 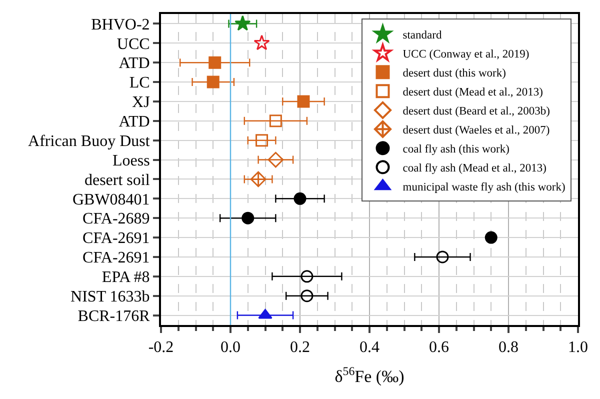 I want to click on x-tick-label: 1.0, so click(x=578, y=347).